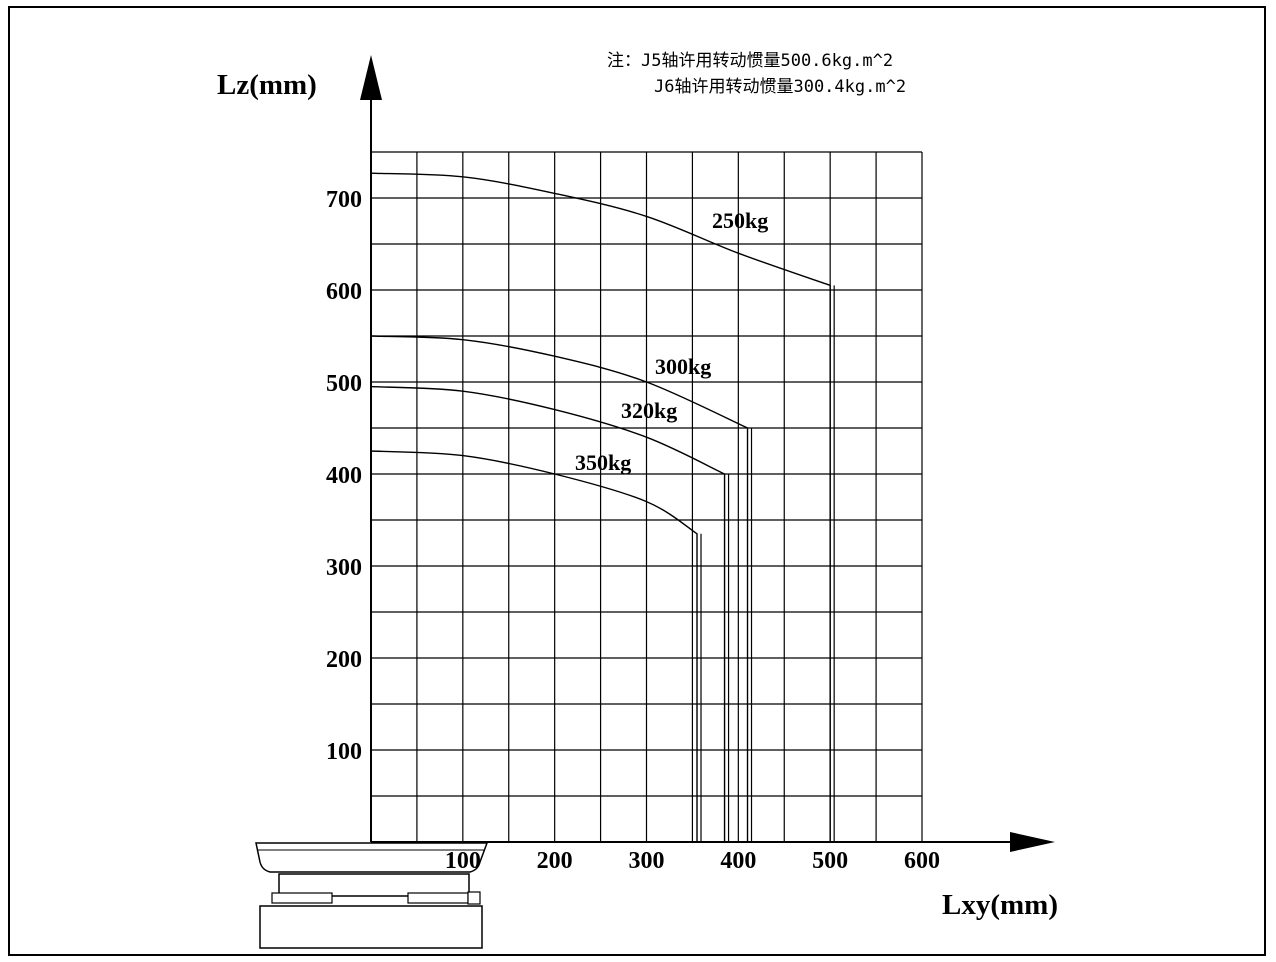 This screenshot has height=962, width=1276. Describe the element at coordinates (1000, 905) in the screenshot. I see `x-axis-label: Lxy(mm)` at that location.